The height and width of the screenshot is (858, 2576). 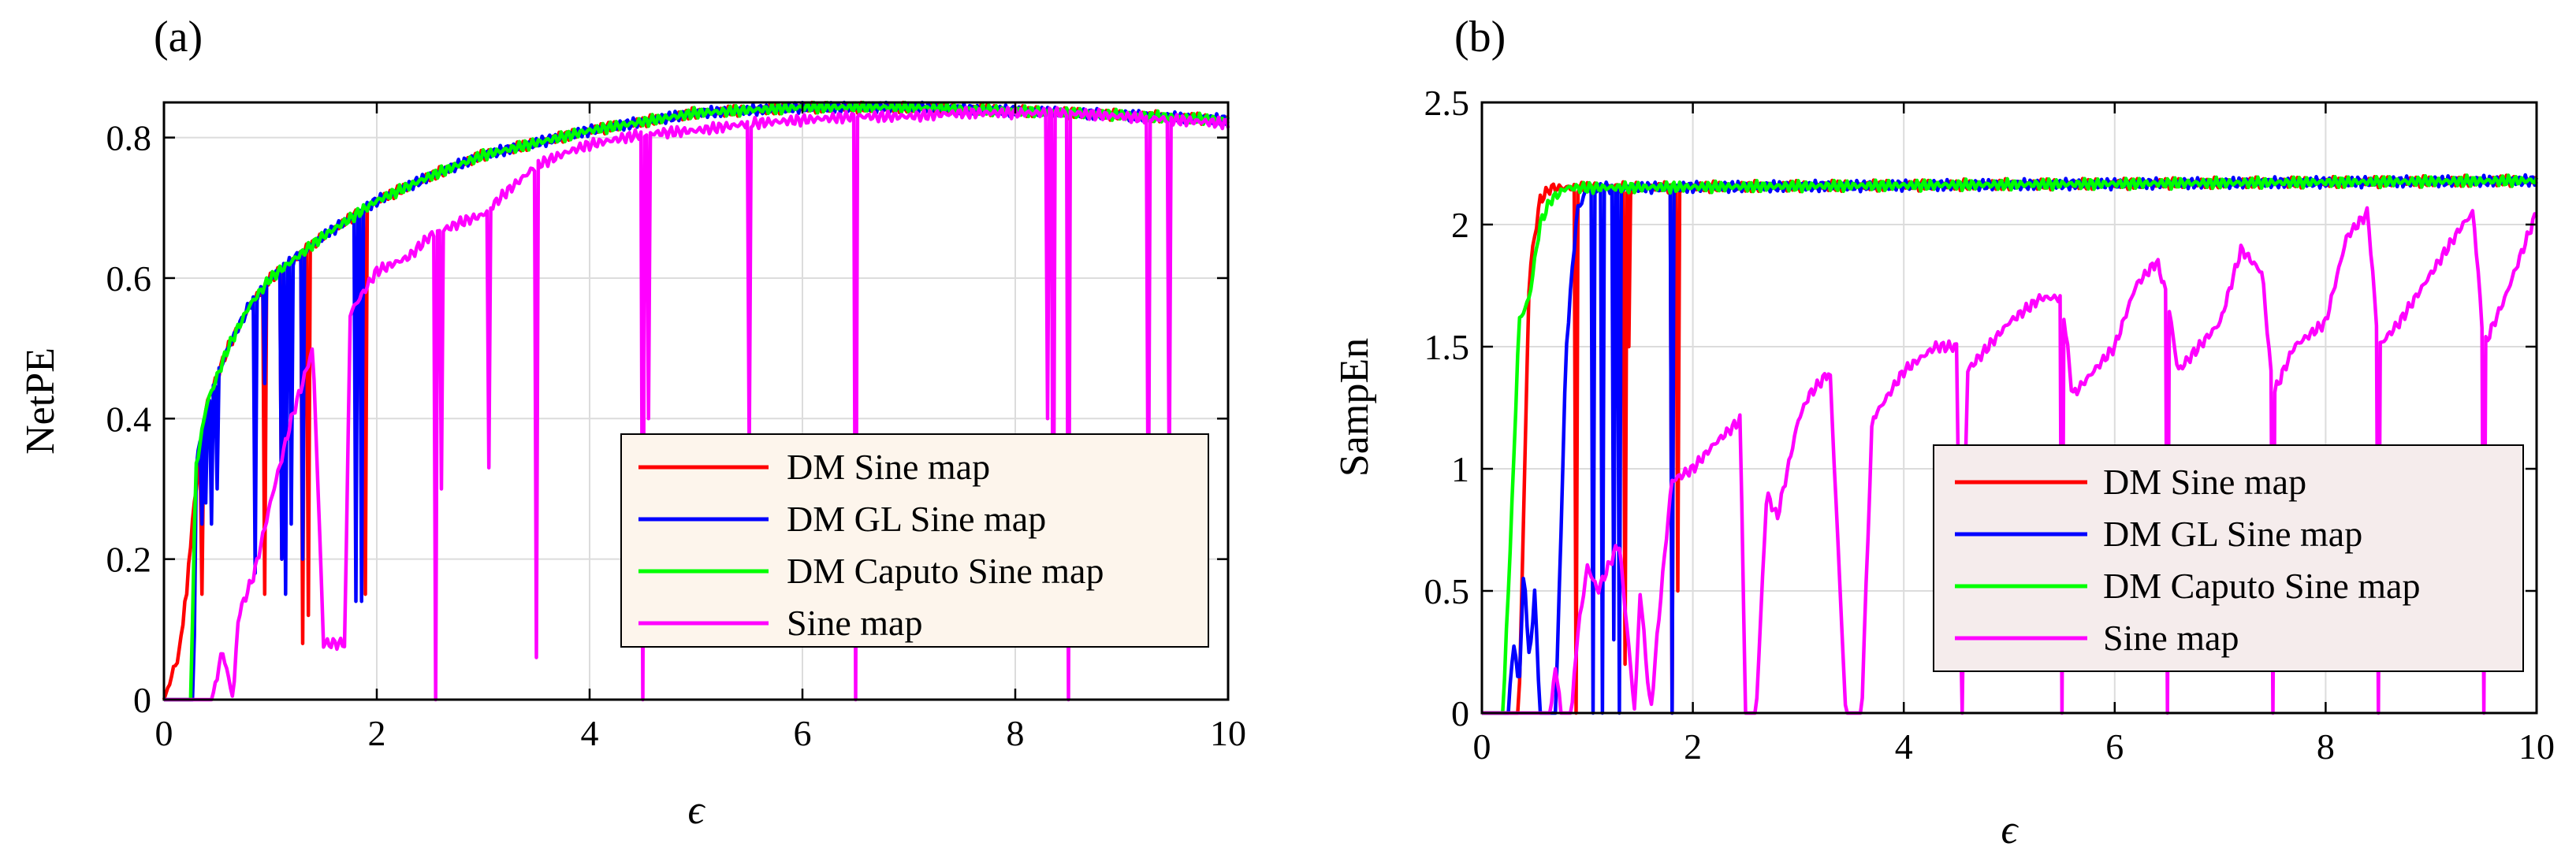 I want to click on y-tick-label: 0.8, so click(x=129, y=138).